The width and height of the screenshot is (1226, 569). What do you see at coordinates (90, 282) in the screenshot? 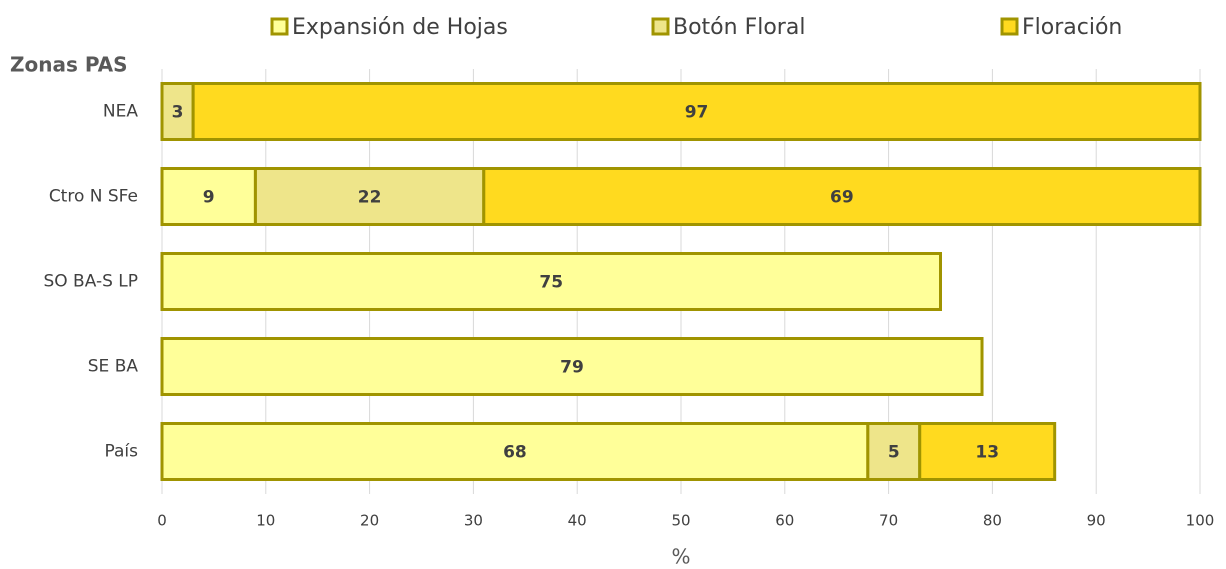
I see `y-tick-label: SO BA-S LP` at bounding box center [90, 282].